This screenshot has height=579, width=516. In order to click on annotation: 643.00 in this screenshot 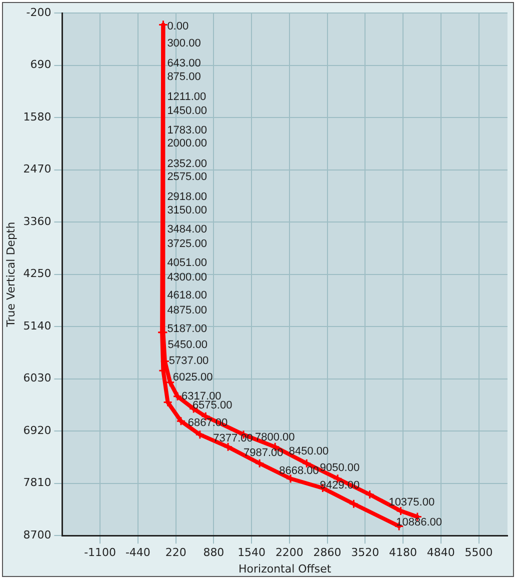, I will do `click(184, 64)`.